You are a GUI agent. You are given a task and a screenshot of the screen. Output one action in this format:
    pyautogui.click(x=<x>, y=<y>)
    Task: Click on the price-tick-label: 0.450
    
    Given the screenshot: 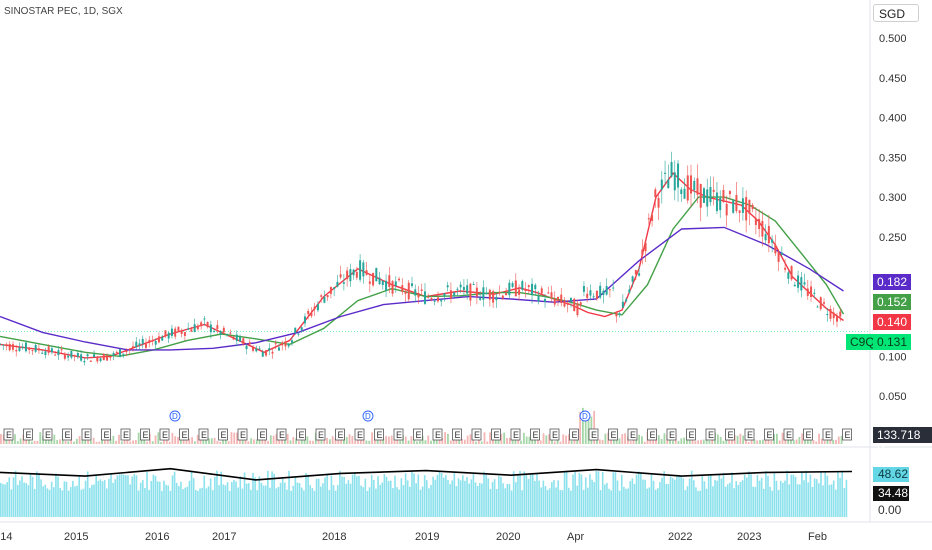 What is the action you would take?
    pyautogui.click(x=893, y=79)
    